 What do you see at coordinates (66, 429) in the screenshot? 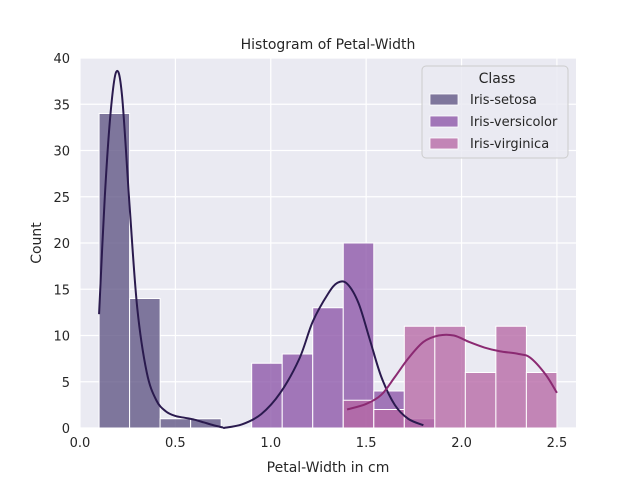
I see `y-tick-label: 0` at bounding box center [66, 429].